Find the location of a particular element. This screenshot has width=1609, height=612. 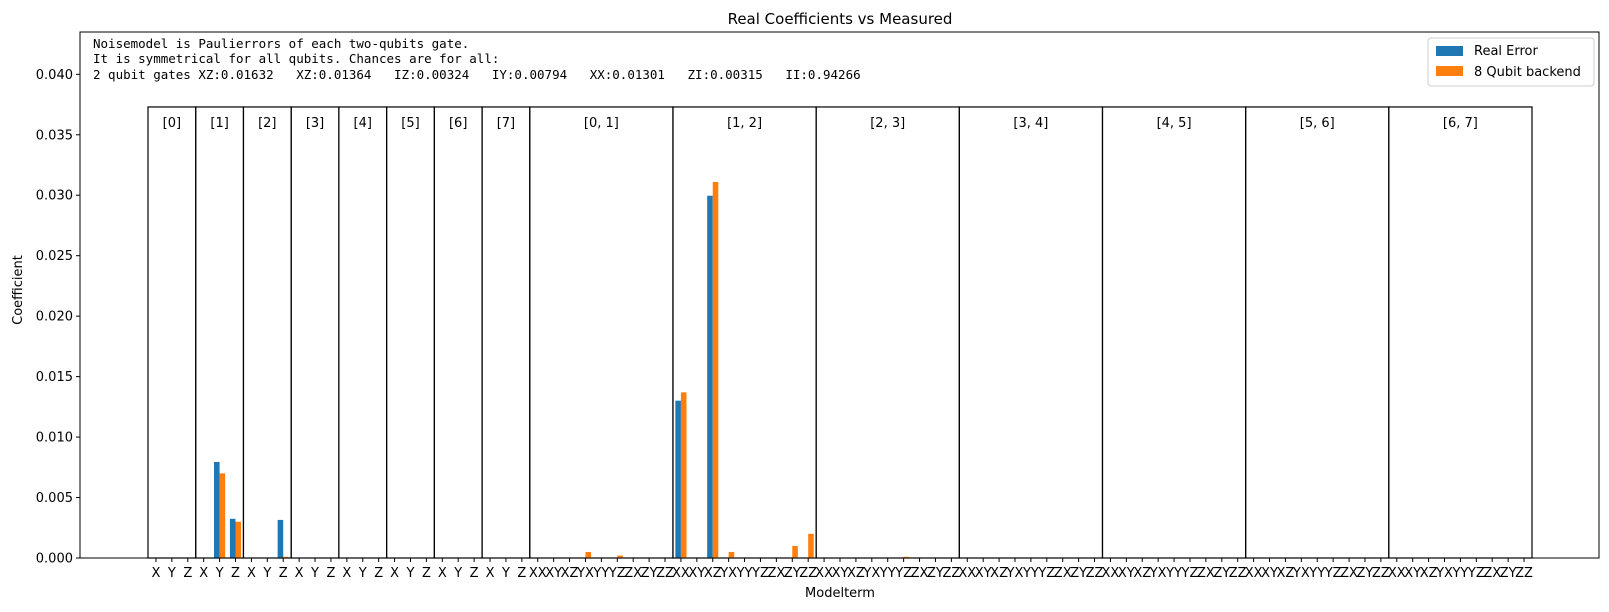

group-label: [5] is located at coordinates (410, 123).